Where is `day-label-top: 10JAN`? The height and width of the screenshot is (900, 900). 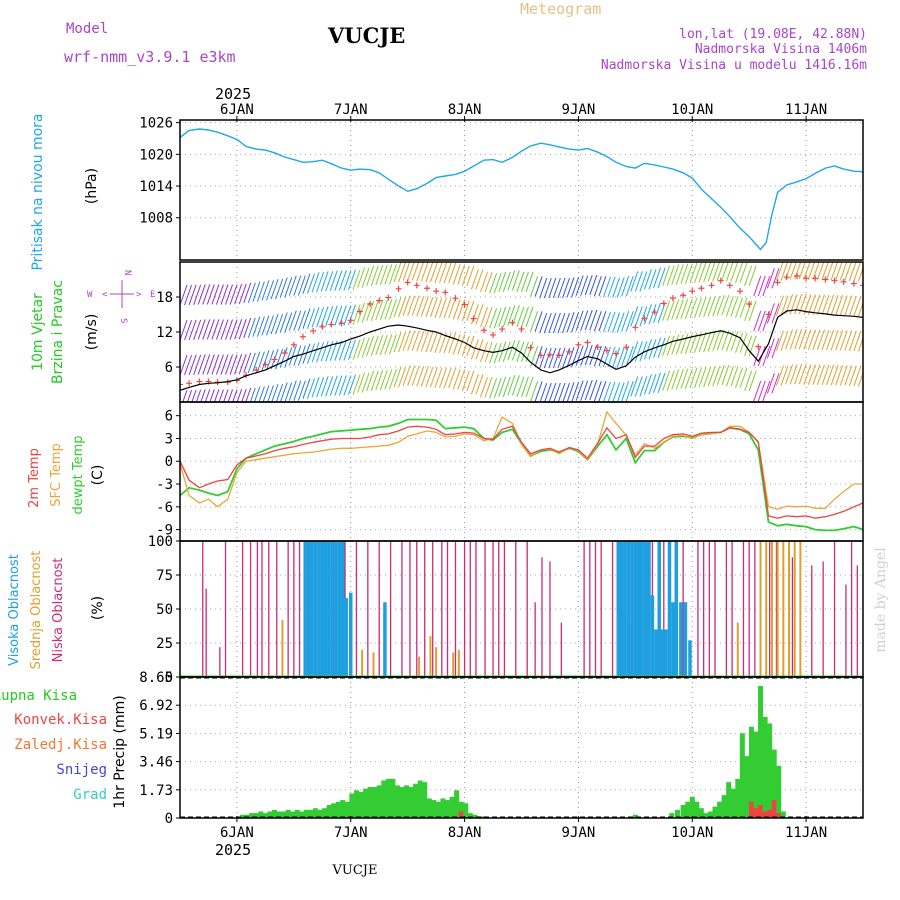
day-label-top: 10JAN is located at coordinates (692, 110).